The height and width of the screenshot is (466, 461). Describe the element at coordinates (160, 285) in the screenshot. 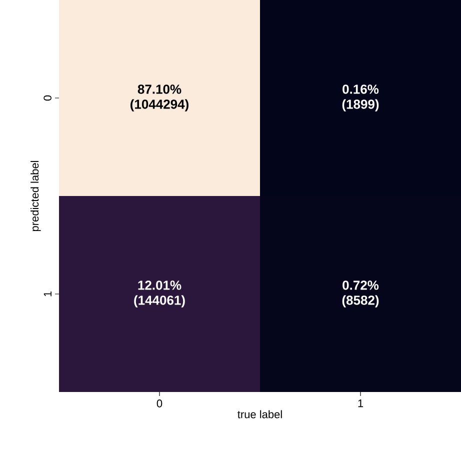

I see `data-label: 12.01%` at that location.